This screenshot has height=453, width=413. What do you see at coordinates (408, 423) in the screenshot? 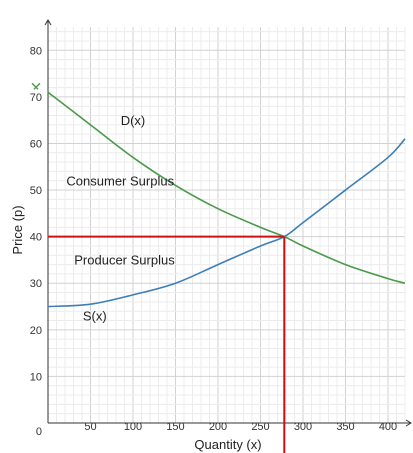
I see `x-axis-arrow` at bounding box center [408, 423].